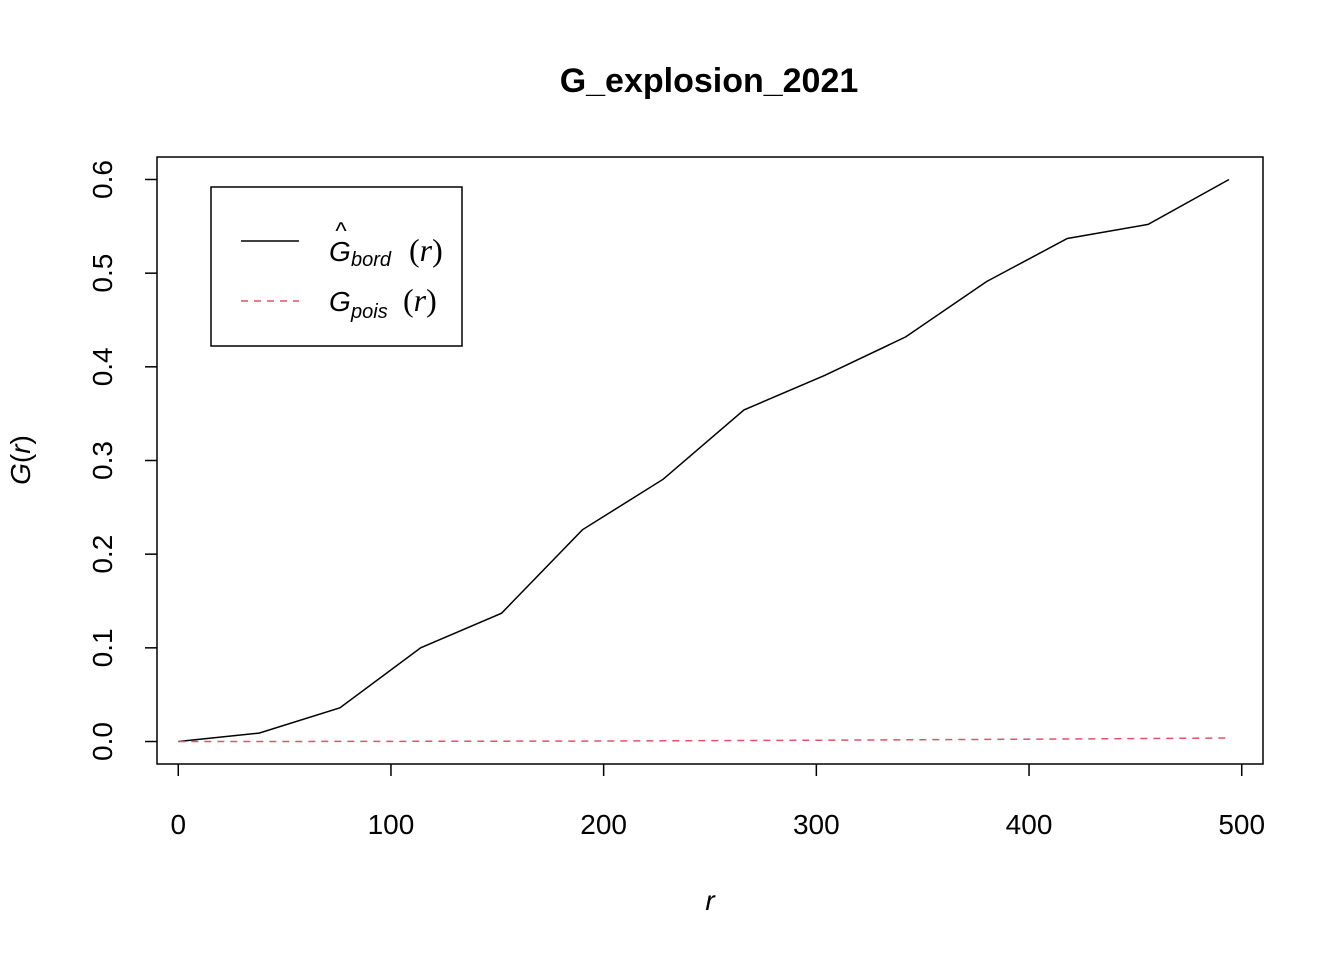  What do you see at coordinates (178, 824) in the screenshot?
I see `x-tick-label: 0` at bounding box center [178, 824].